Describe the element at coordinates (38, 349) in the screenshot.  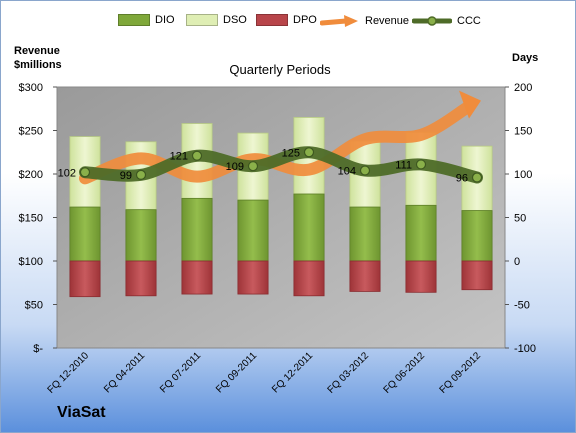
I see `left-tick-label: $-` at that location.